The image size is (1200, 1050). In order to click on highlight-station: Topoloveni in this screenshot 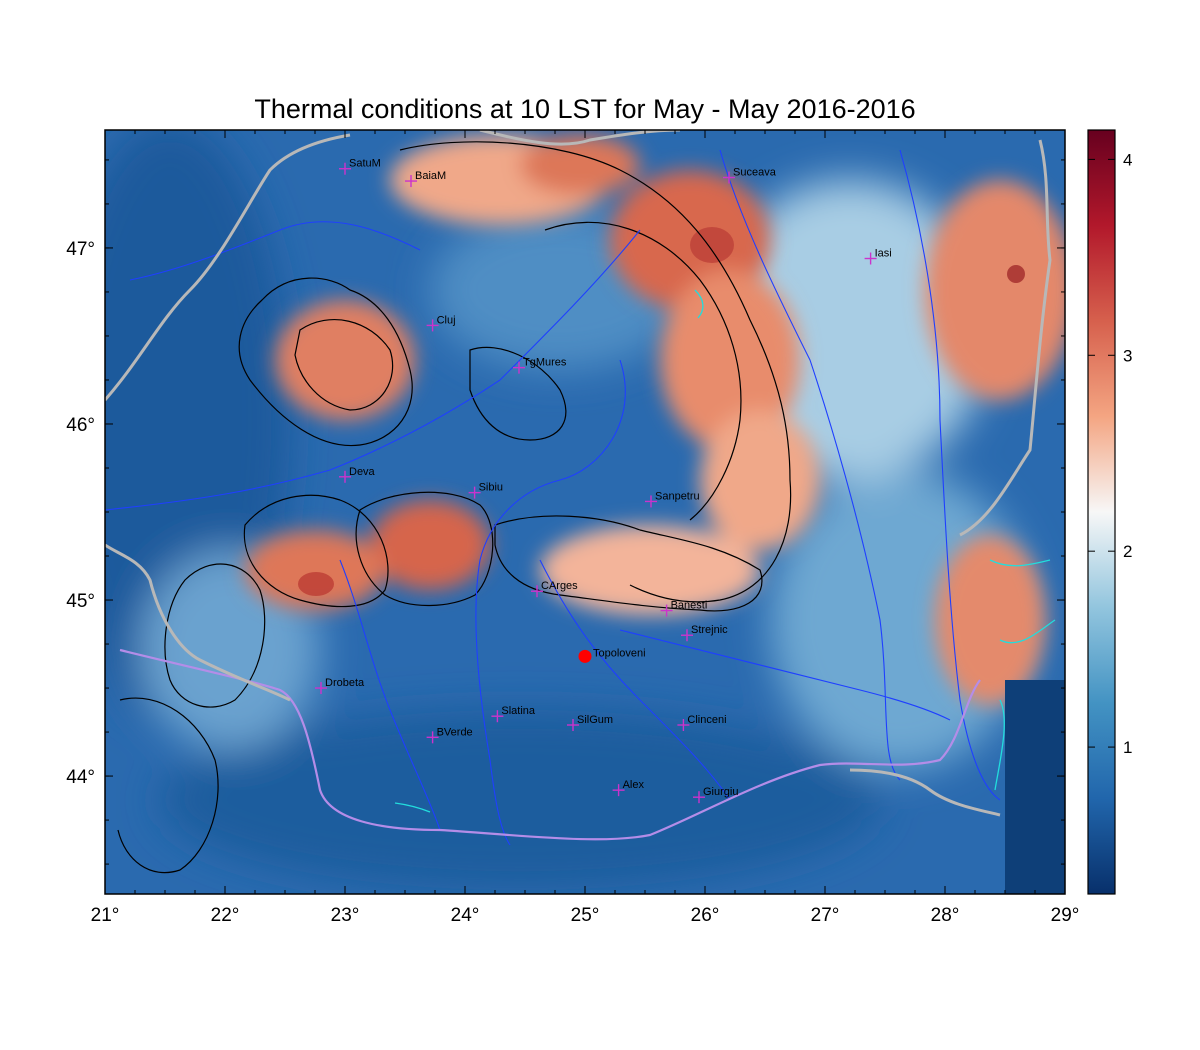, I will do `click(612, 655)`.